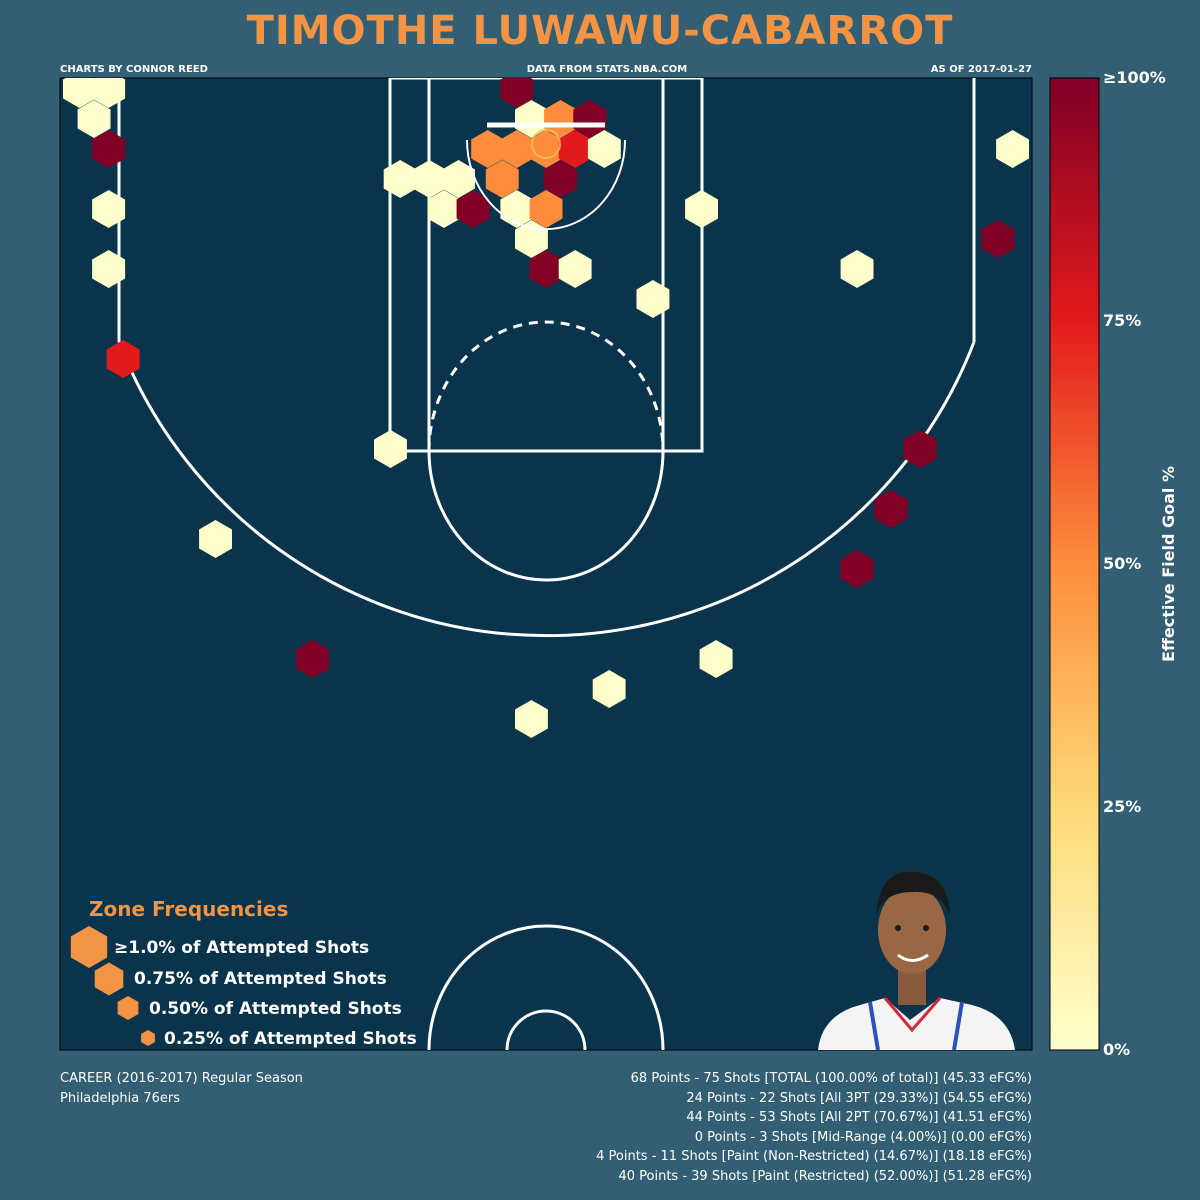  Describe the element at coordinates (916, 960) in the screenshot. I see `headshot-icon` at that location.